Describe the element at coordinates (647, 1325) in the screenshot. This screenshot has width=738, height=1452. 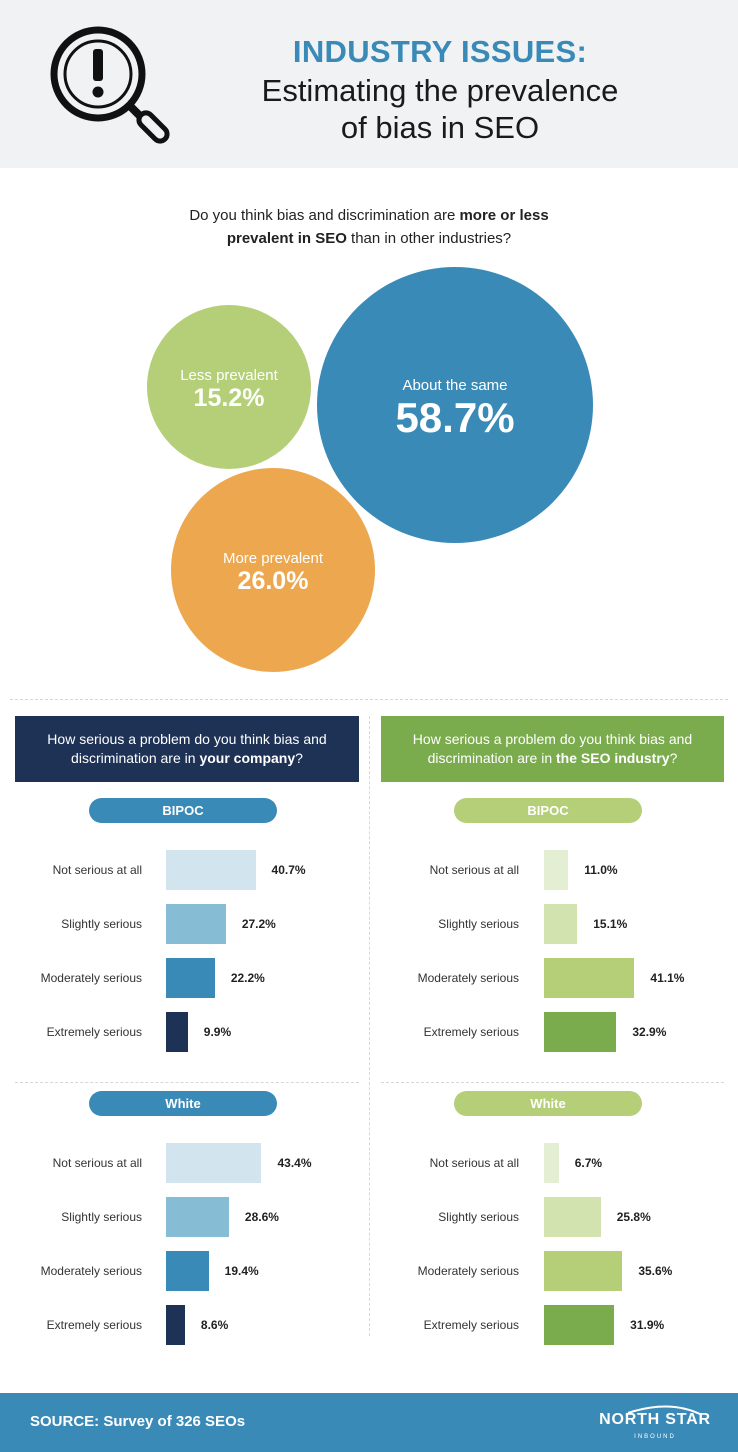
I see `bar-value-label: 31.9%` at that location.